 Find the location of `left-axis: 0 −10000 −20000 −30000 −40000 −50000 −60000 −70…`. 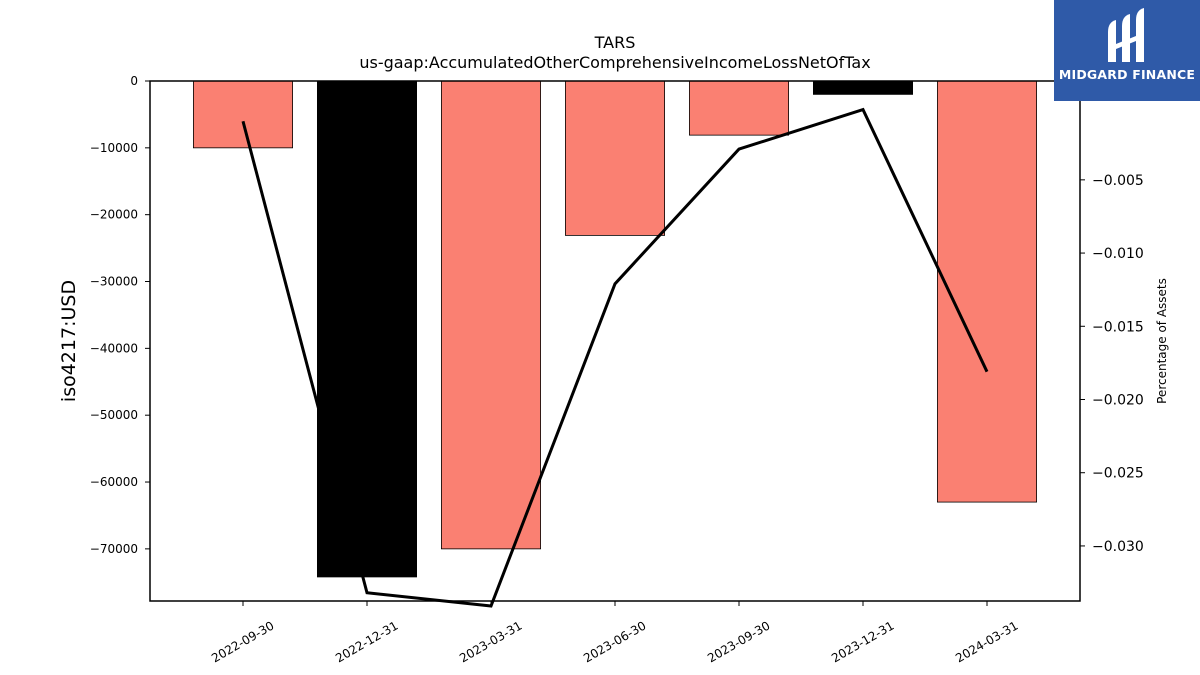

left-axis: 0 −10000 −20000 −30000 −40000 −50000 −60000 −70… is located at coordinates (120, 315).